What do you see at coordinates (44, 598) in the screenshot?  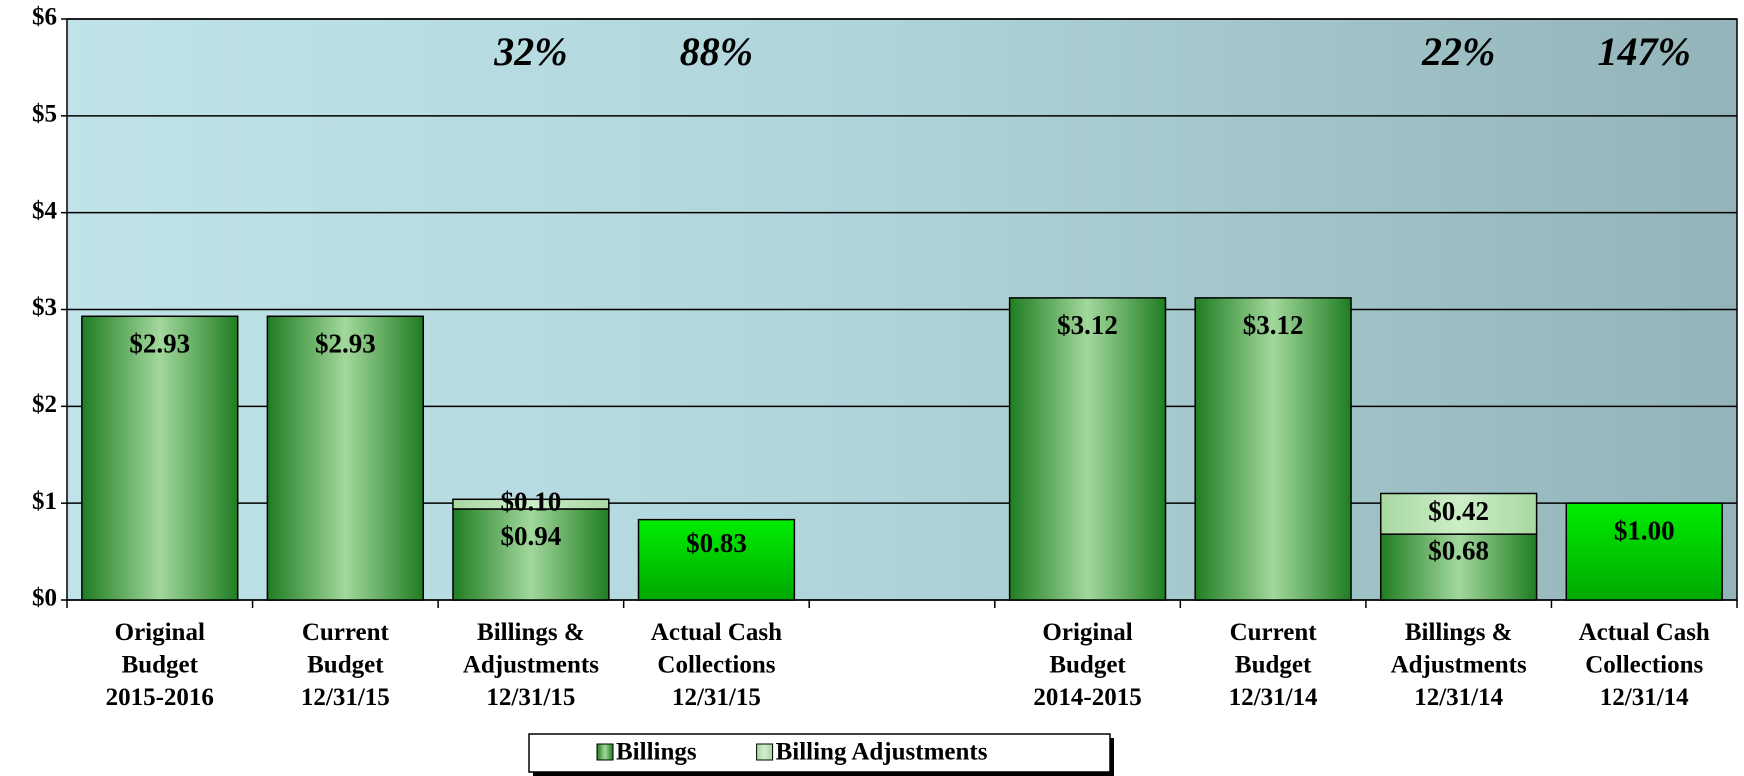 I see `y-tick-label: $0` at bounding box center [44, 598].